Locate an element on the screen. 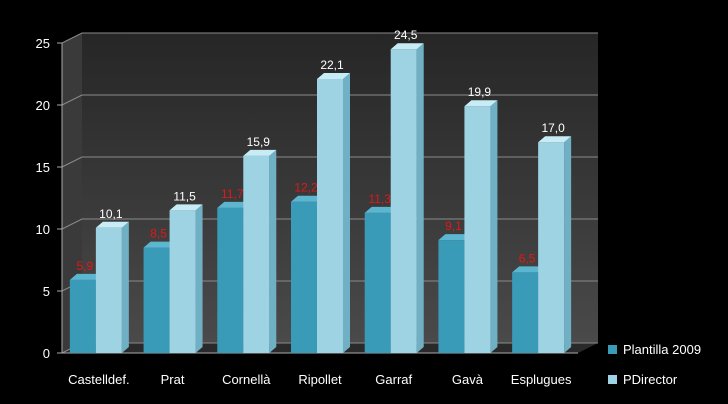  legend-swatch-plantilla is located at coordinates (612, 349).